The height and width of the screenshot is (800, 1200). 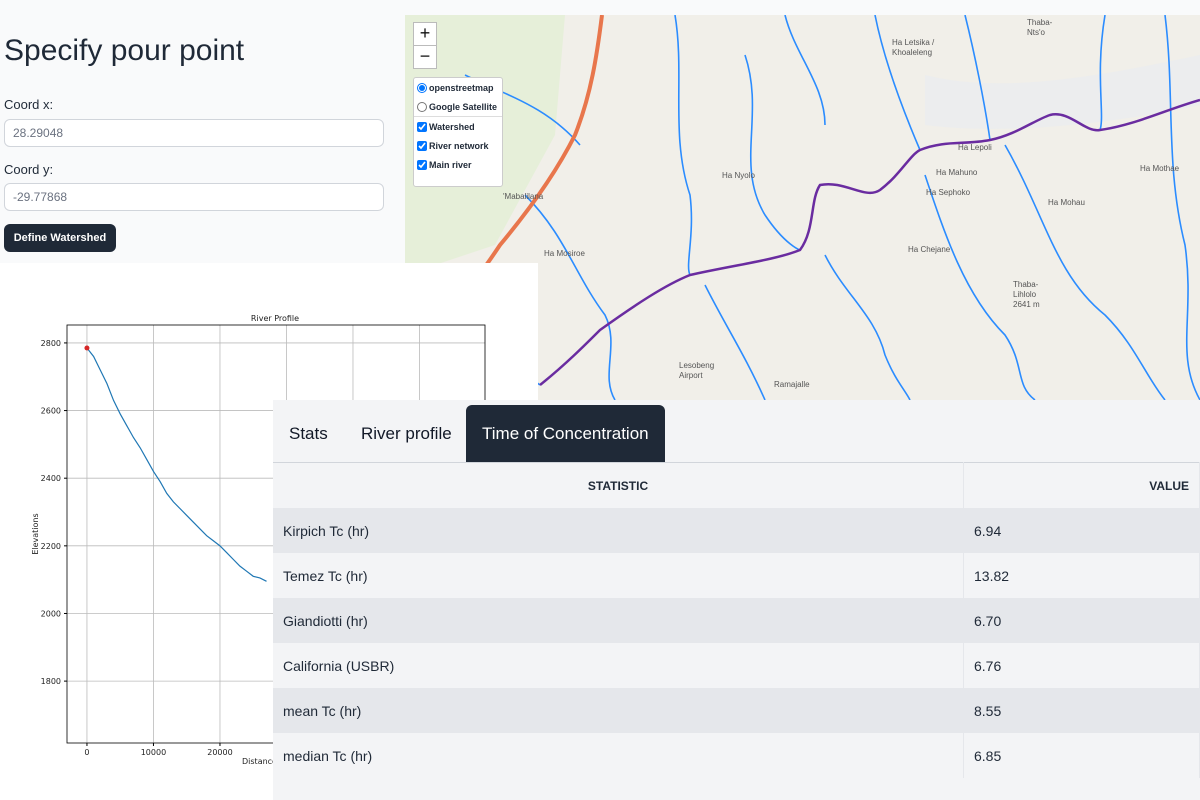 I want to click on layer-option: openstreetmap, so click(x=458, y=87).